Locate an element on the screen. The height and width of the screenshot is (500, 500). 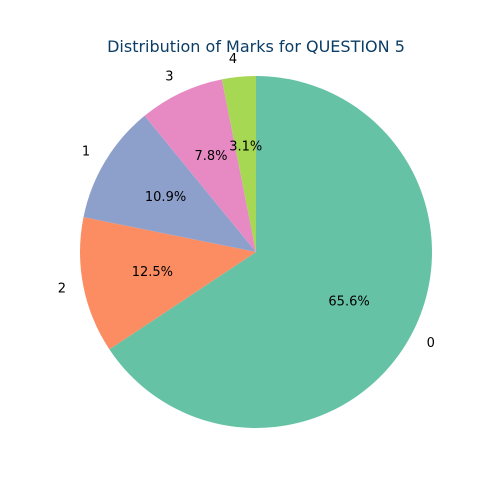
slice-percent-label-1: 10.9% is located at coordinates (165, 197).